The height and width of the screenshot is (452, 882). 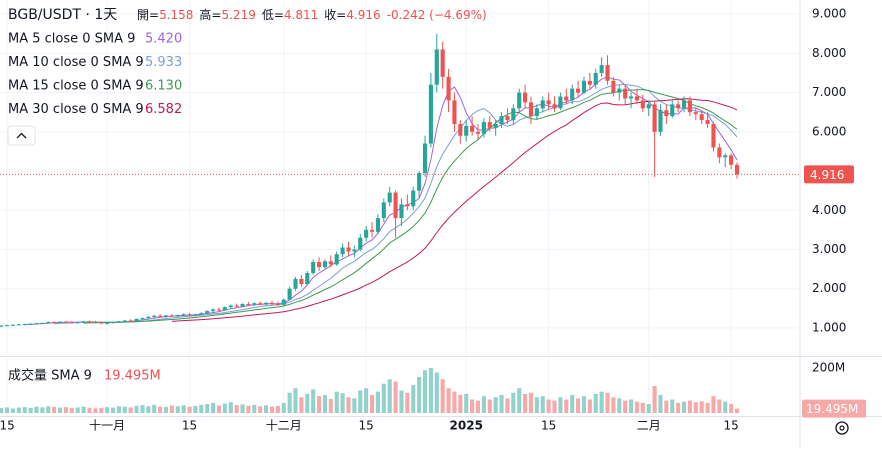 I want to click on ma-legend-name: MA 5 close 0 SMA 9, so click(x=71, y=39).